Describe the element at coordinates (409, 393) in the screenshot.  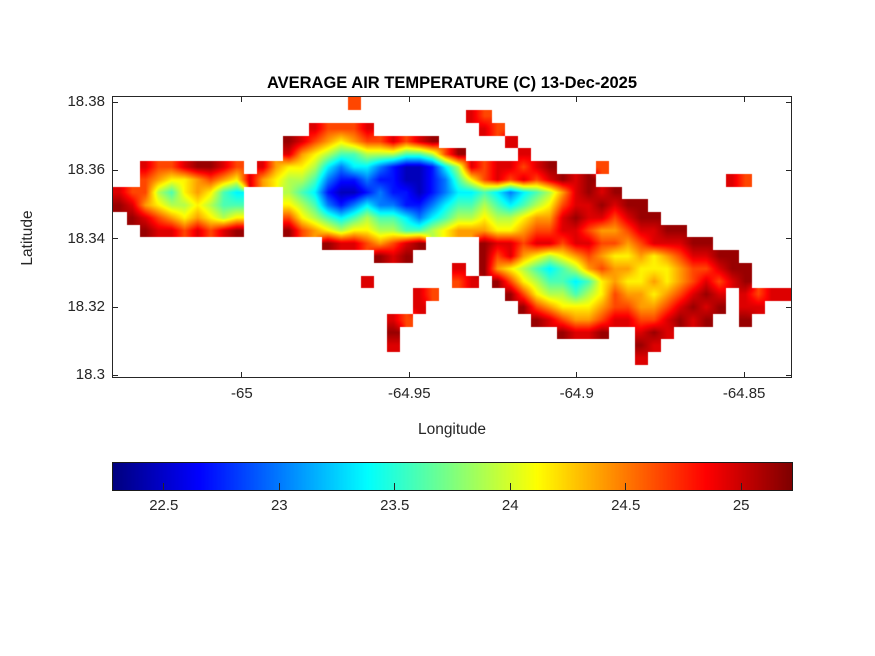
I see `x-tick-label: -64.95` at that location.